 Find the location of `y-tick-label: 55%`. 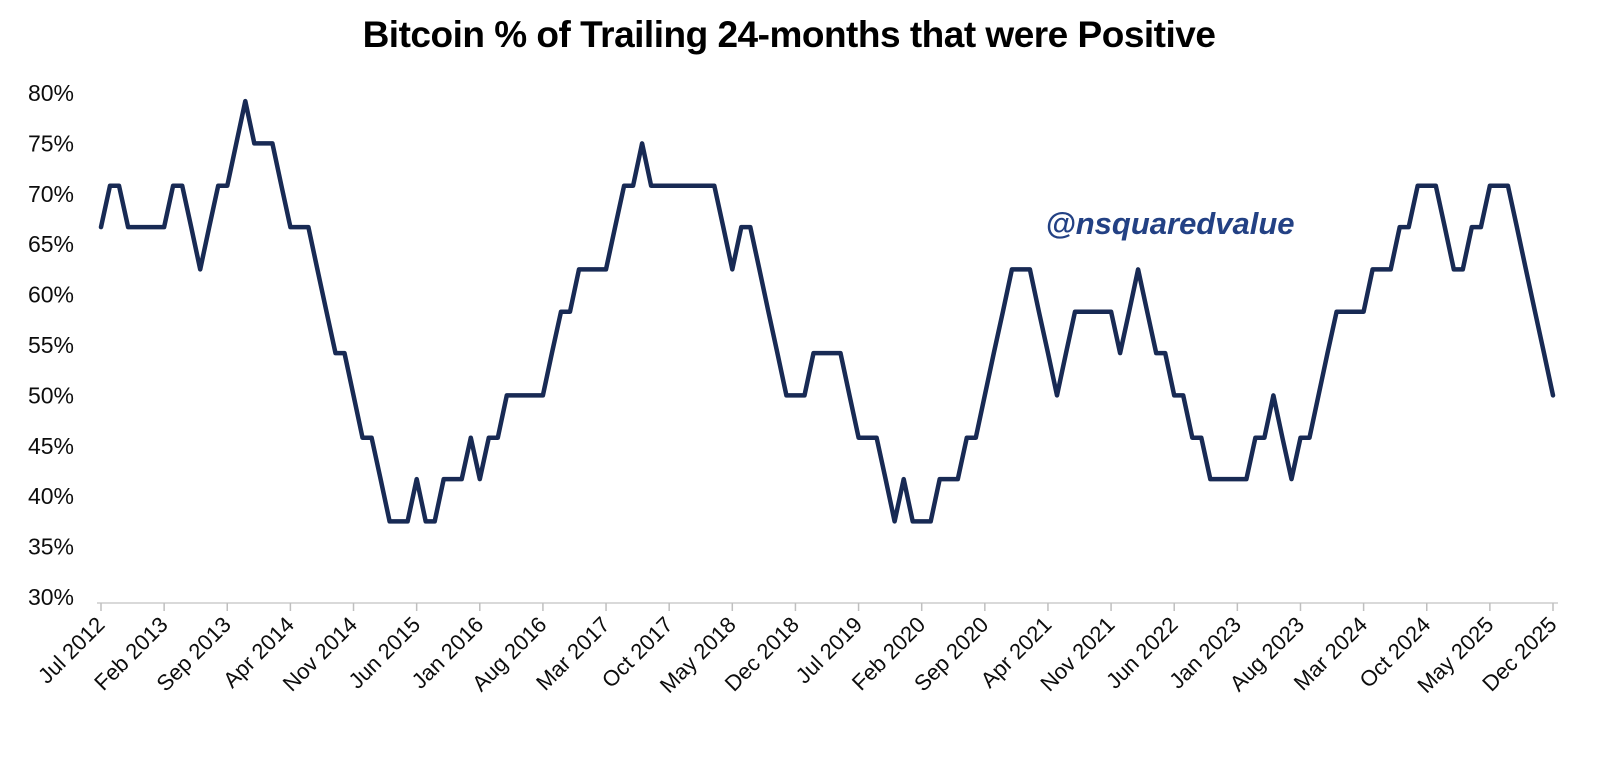

y-tick-label: 55% is located at coordinates (51, 345).